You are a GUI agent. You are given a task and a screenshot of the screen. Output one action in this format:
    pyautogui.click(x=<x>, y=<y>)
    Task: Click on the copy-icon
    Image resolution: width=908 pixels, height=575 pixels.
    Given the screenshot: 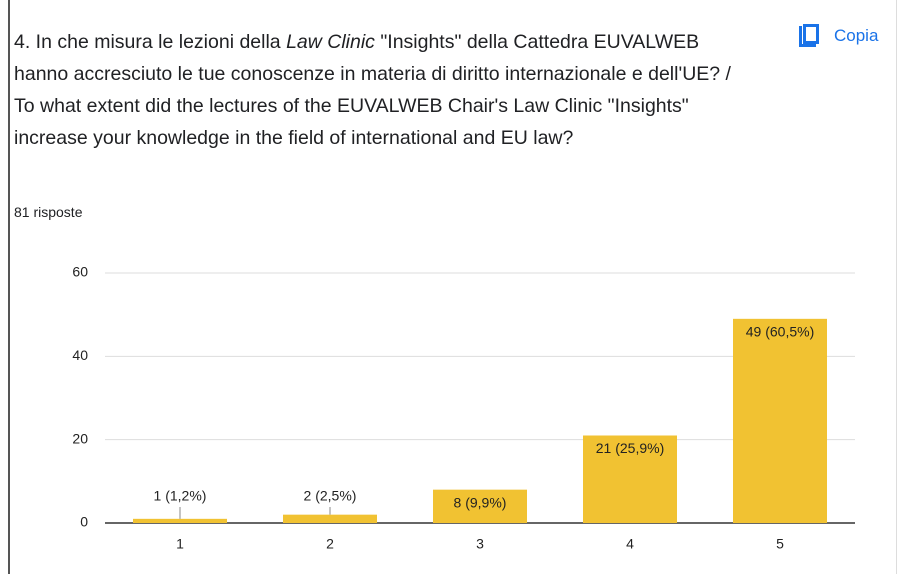 What is the action you would take?
    pyautogui.click(x=809, y=35)
    